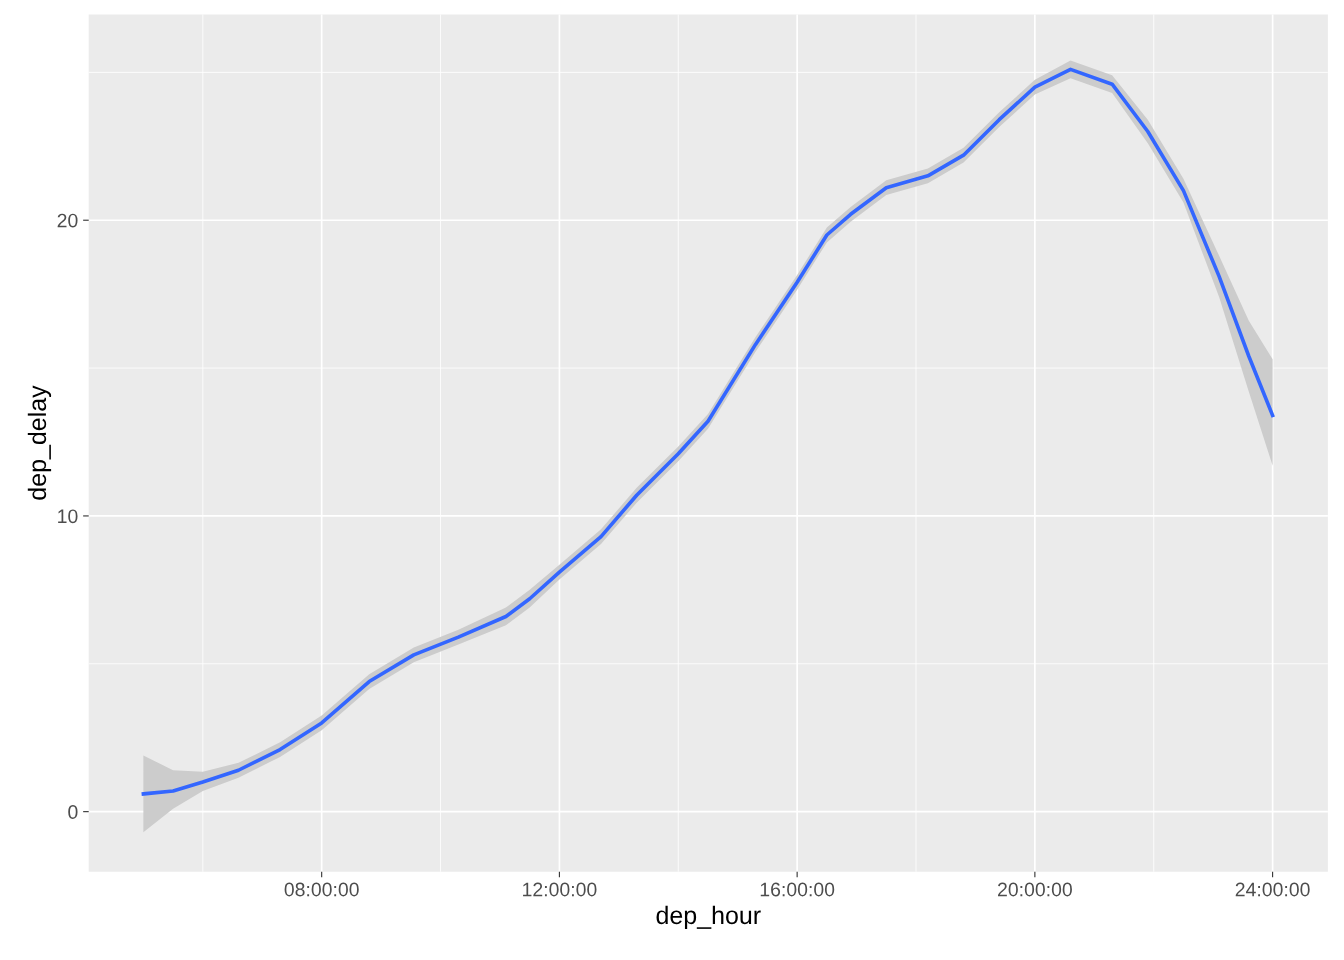  I want to click on x-tick-label: 20:00:00, so click(1035, 889).